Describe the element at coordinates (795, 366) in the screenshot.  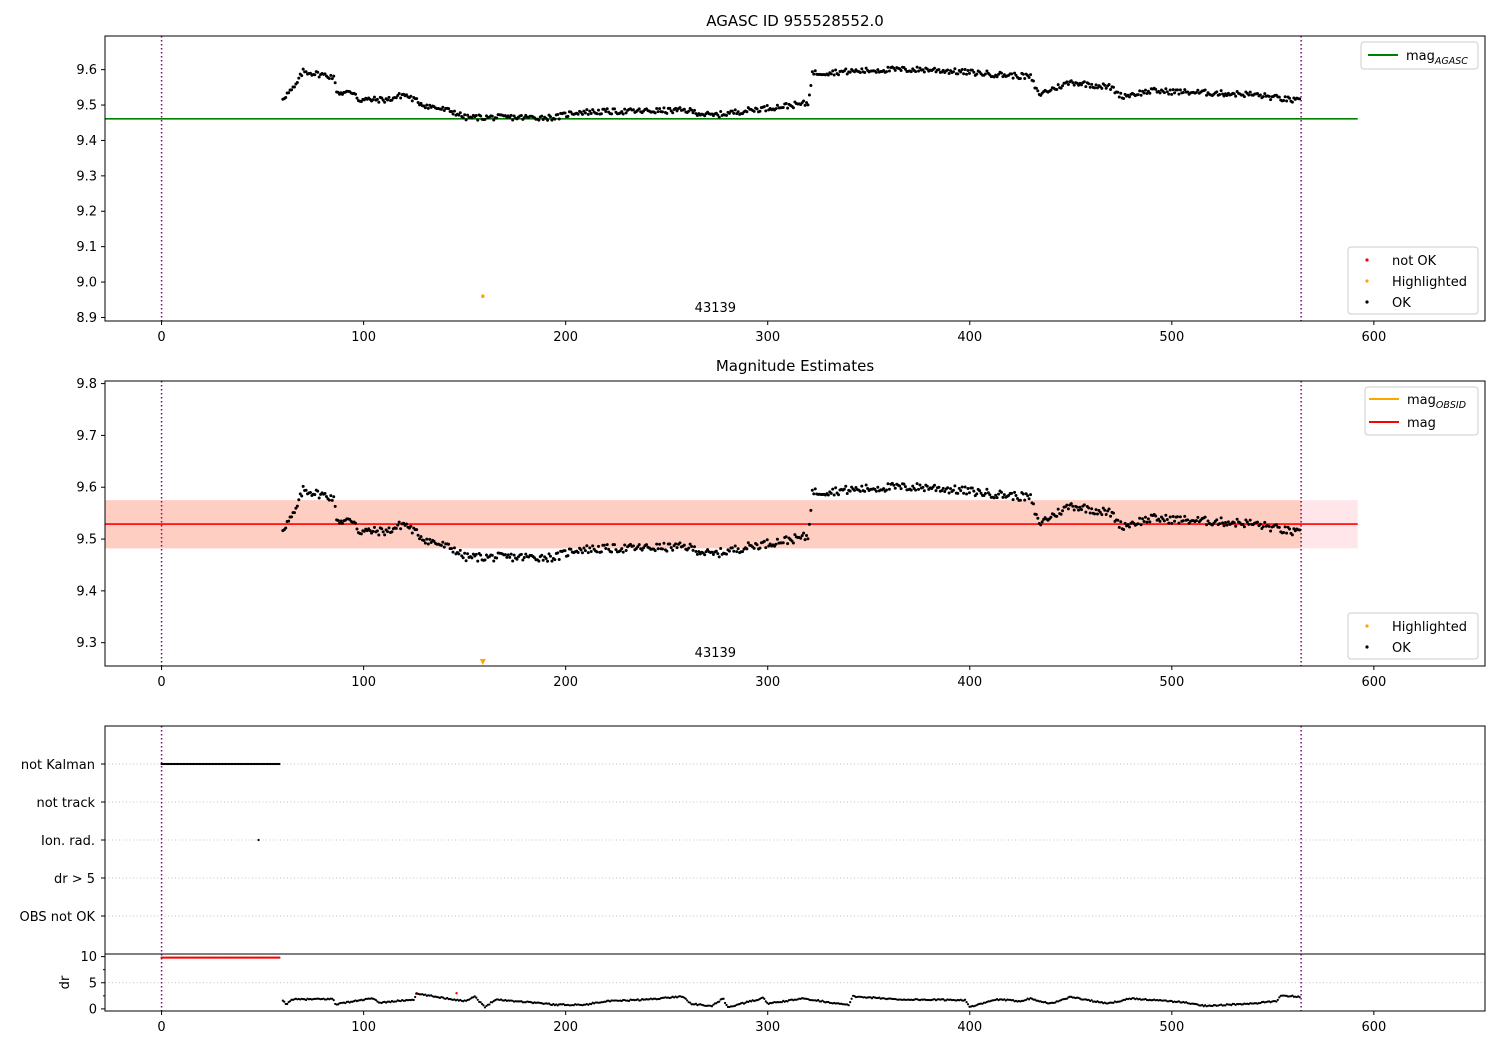
I see `chart-title: Magnitude Estimates` at that location.